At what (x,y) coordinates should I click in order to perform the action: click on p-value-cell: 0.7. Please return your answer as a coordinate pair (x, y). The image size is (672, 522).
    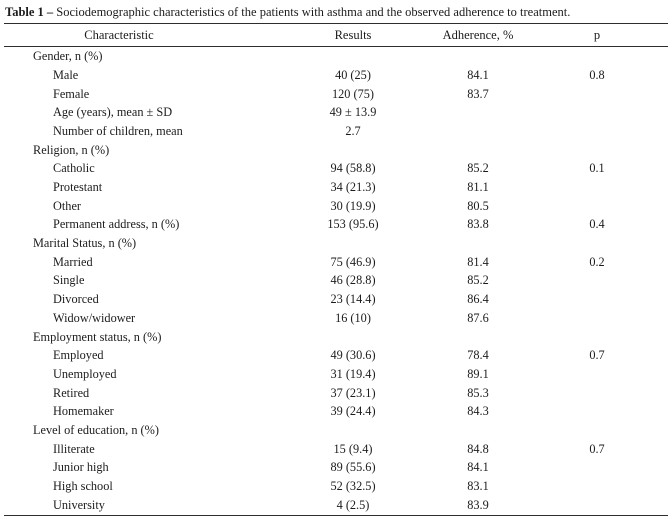
    Looking at the image, I should click on (597, 355).